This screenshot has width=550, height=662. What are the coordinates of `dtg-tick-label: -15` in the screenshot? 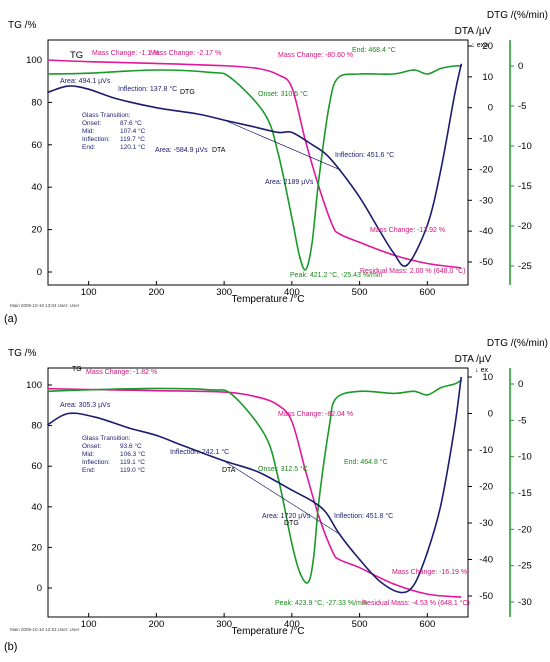 It's located at (525, 186).